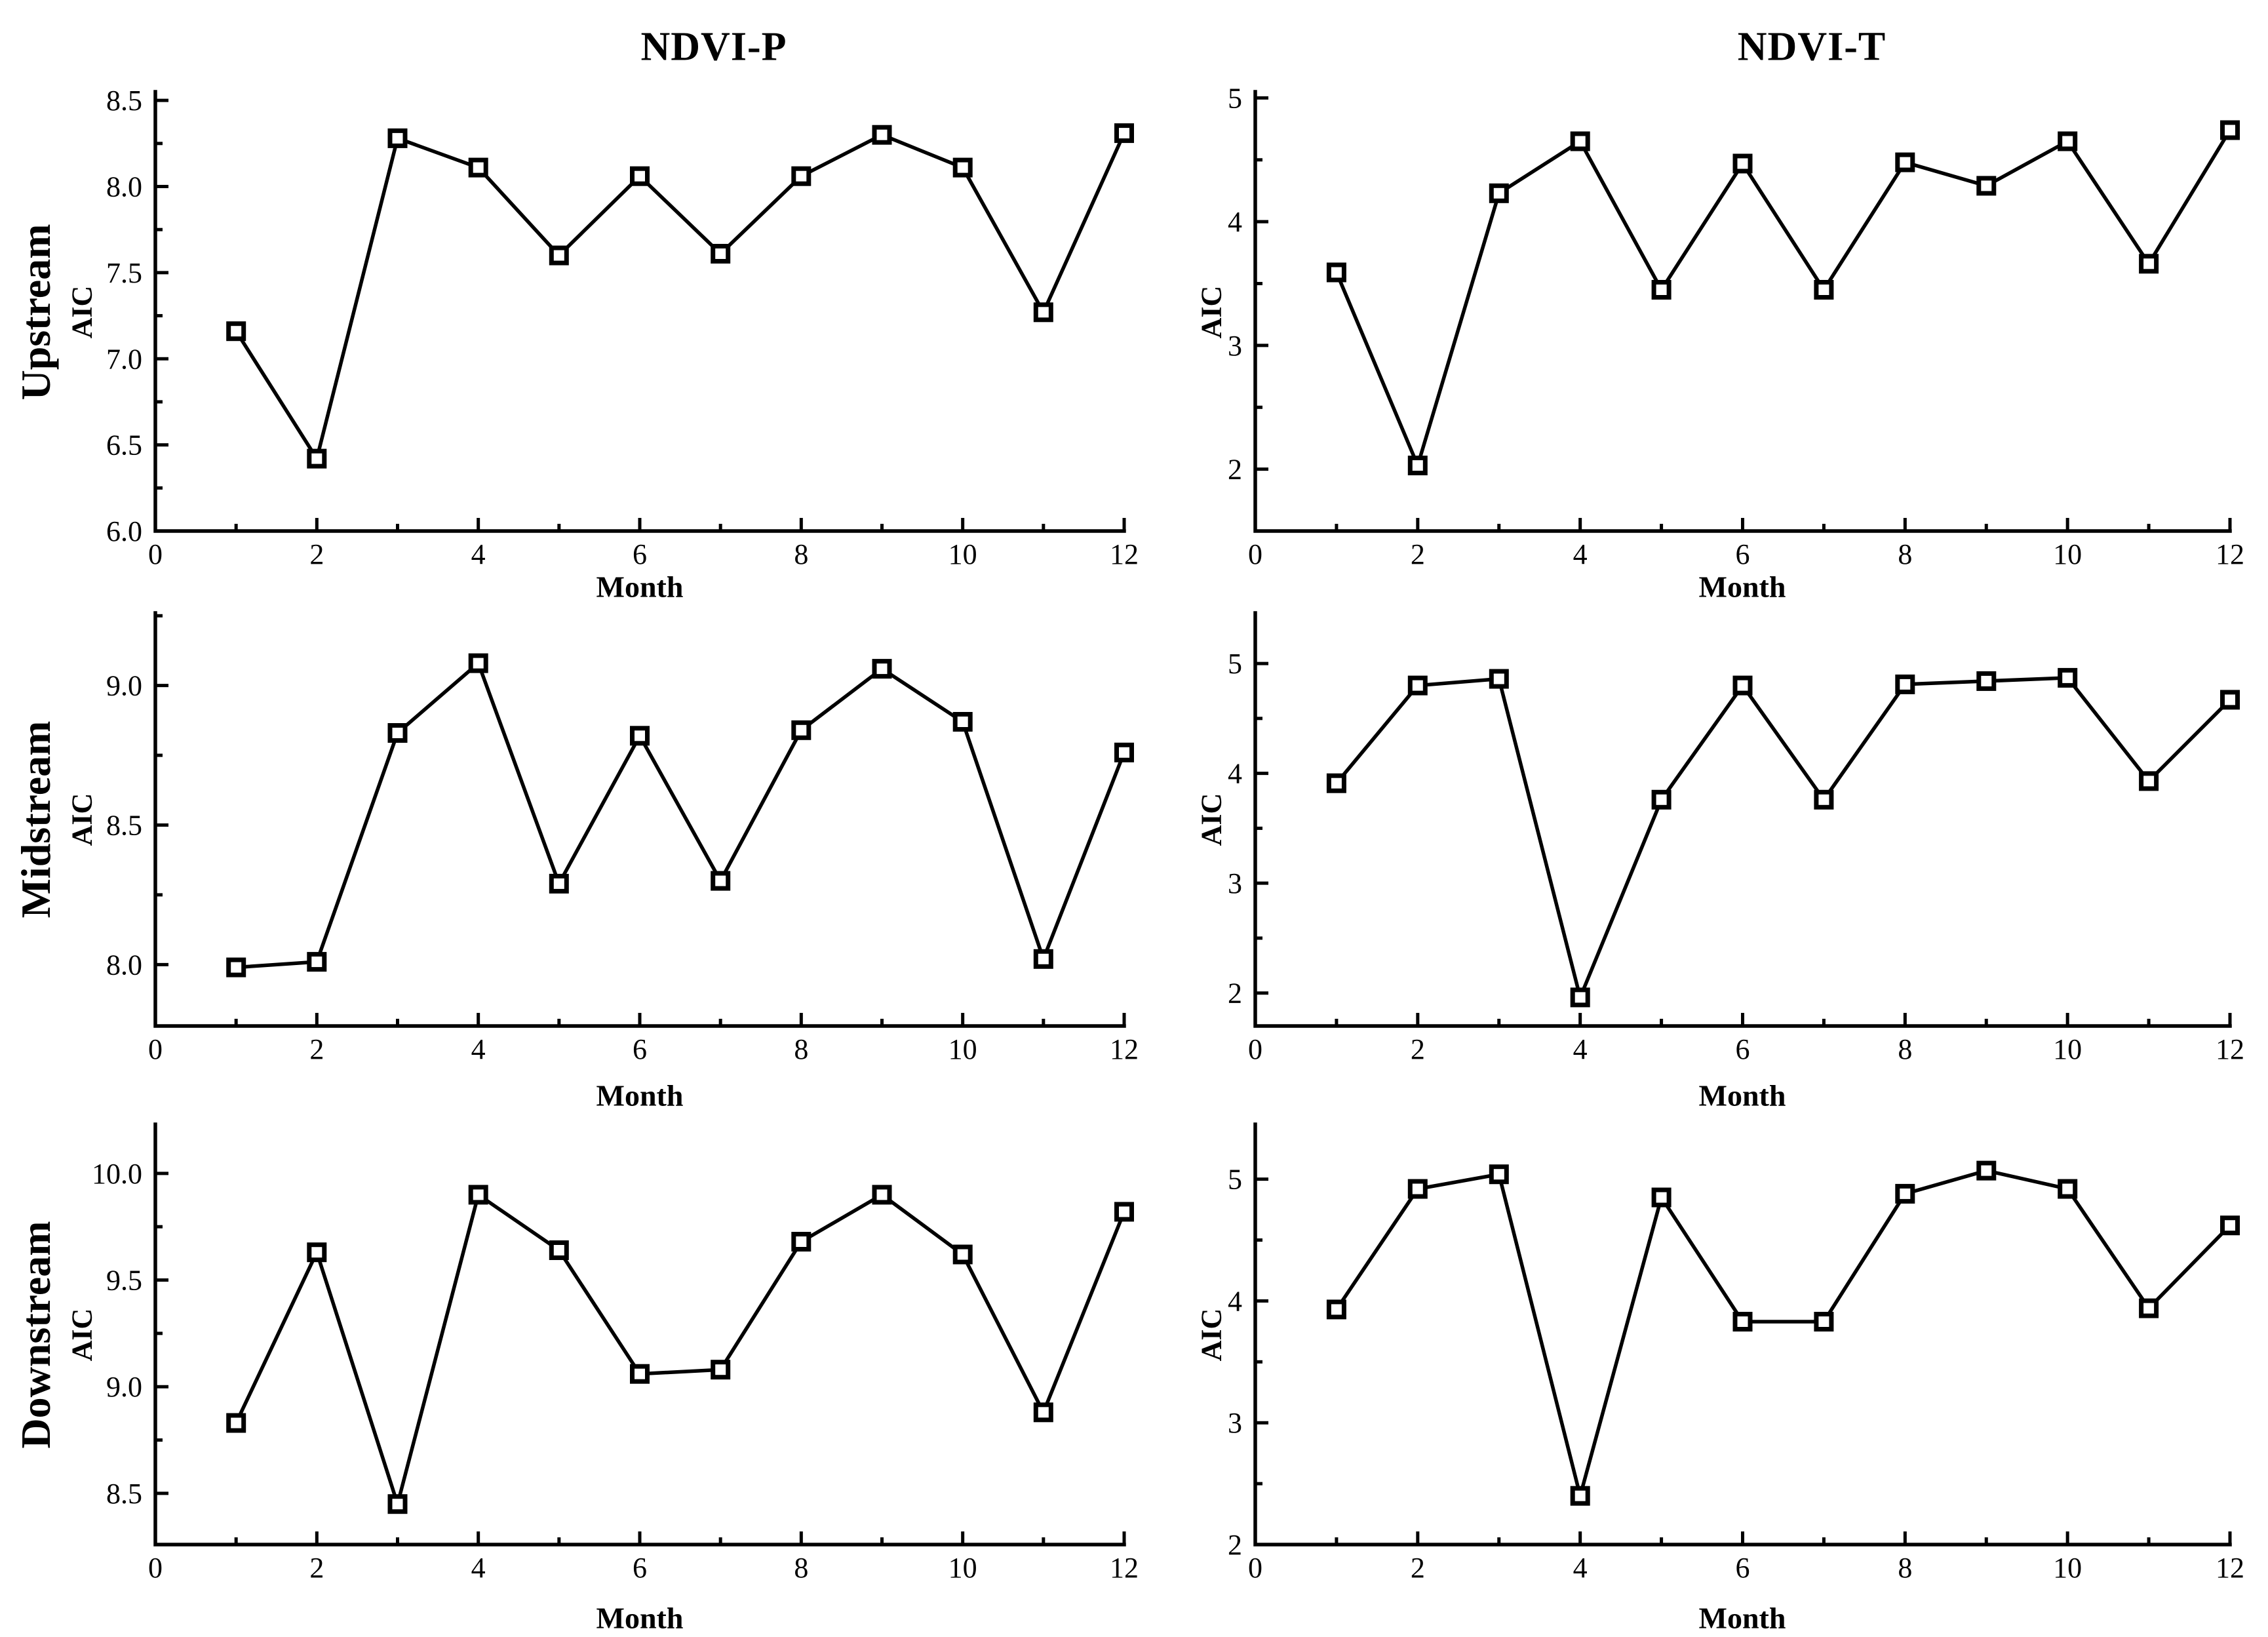 This screenshot has height=1637, width=2268. I want to click on y-tick-labels: 8.0 8.5 9.0, so click(124, 825).